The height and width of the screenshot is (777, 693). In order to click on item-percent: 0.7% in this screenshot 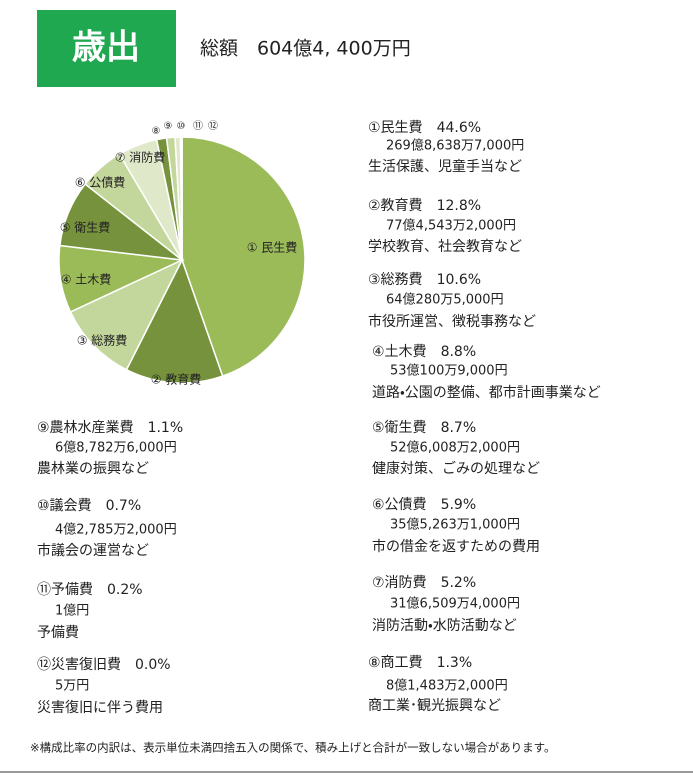, I will do `click(124, 506)`.